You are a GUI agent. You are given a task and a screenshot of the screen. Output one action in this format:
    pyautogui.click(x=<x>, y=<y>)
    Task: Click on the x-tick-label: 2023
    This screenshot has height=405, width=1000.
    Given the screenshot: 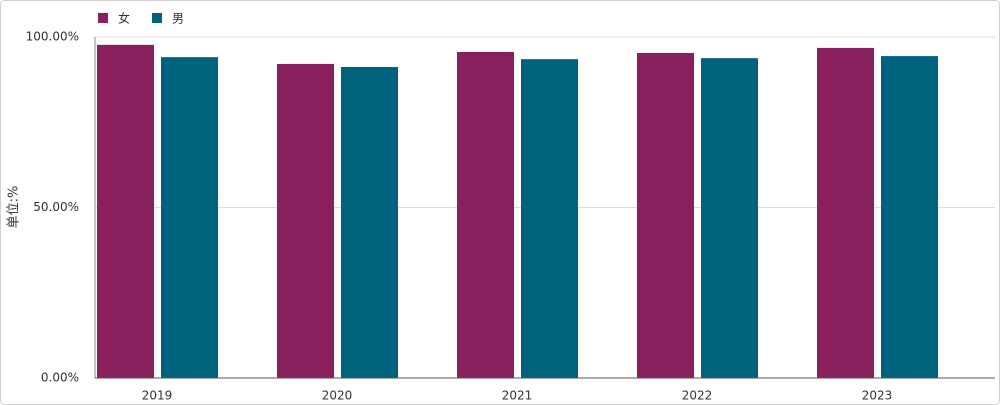 What is the action you would take?
    pyautogui.click(x=877, y=396)
    